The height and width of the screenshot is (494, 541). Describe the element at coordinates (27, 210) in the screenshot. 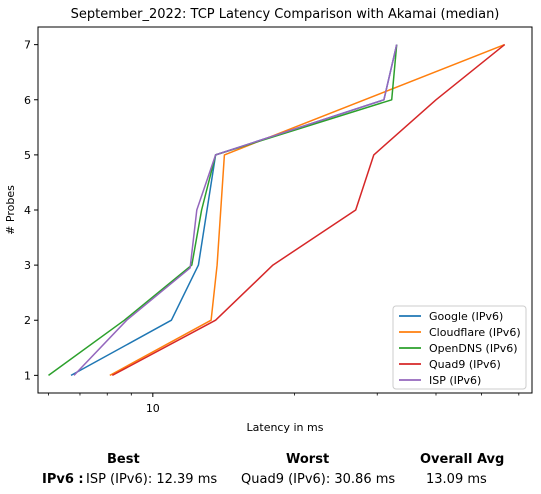

I see `y-tick-label-4: 4` at that location.